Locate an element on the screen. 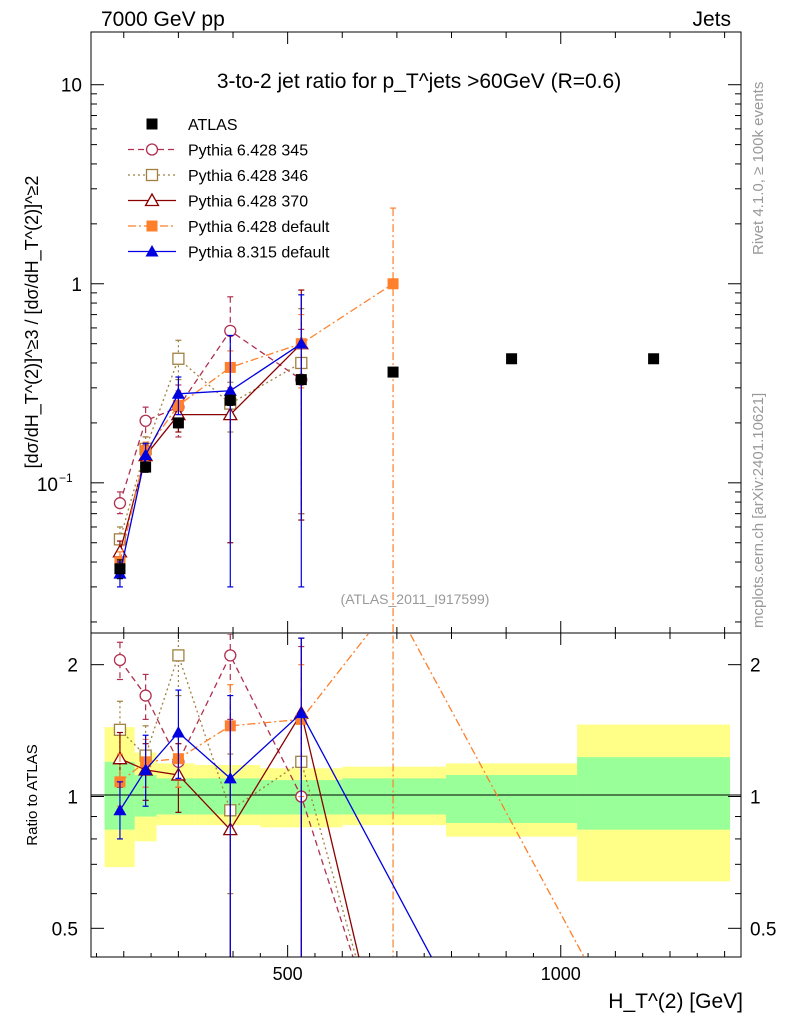 This screenshot has height=1024, width=786. x-axis-label: H_T^(2) [GeV] is located at coordinates (675, 1001).